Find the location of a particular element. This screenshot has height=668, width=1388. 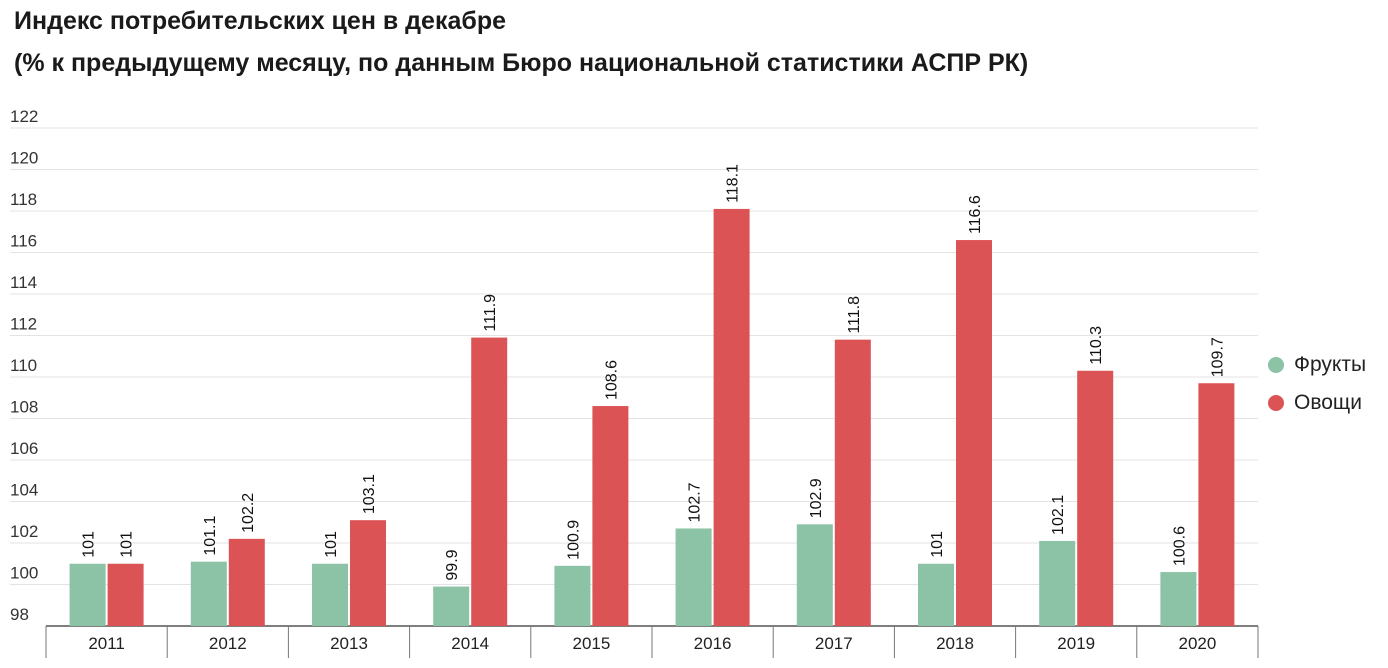

legend-label-vegetables: Овощи is located at coordinates (1328, 402).